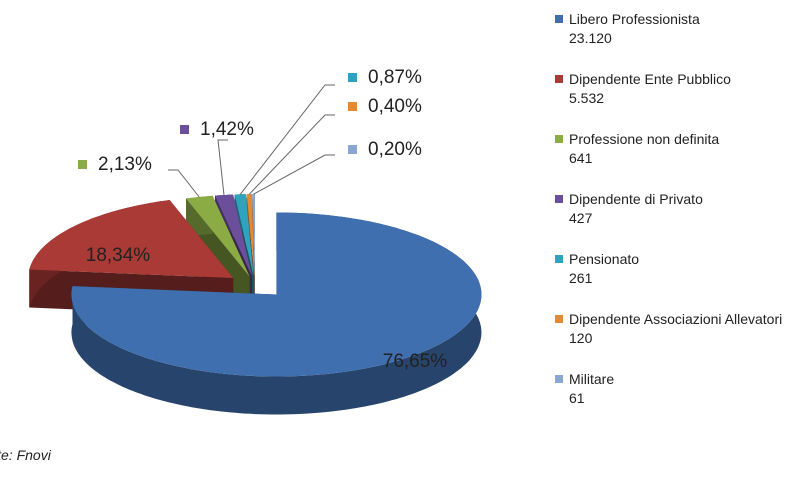  Describe the element at coordinates (675, 89) in the screenshot. I see `legend-item: Dipendente Ente Pubblico 5.532` at that location.